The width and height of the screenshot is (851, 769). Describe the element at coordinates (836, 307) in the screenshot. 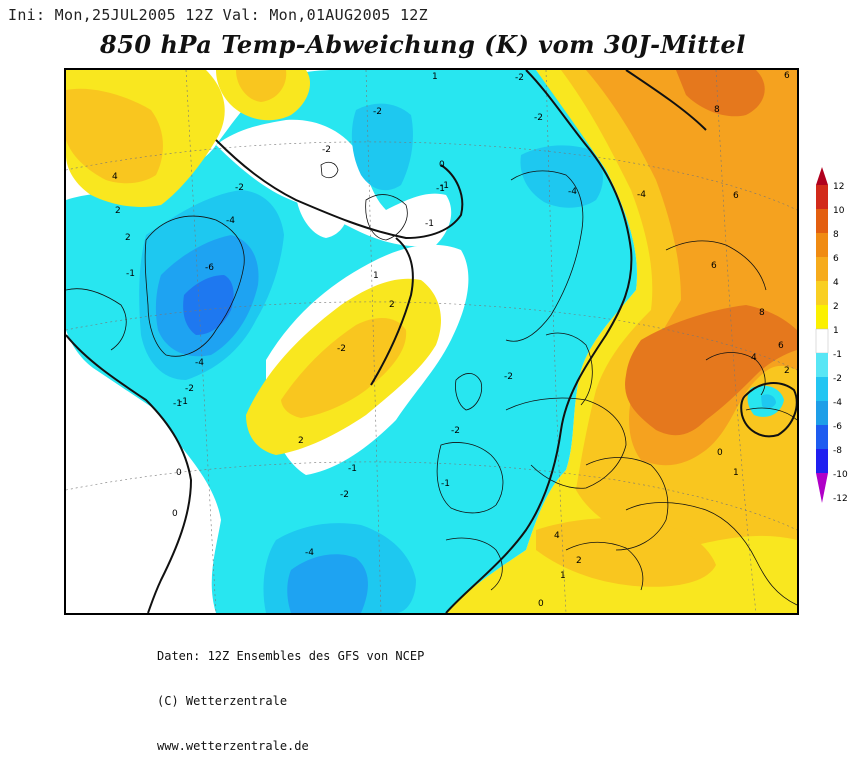

I see `legend-label: 2` at that location.